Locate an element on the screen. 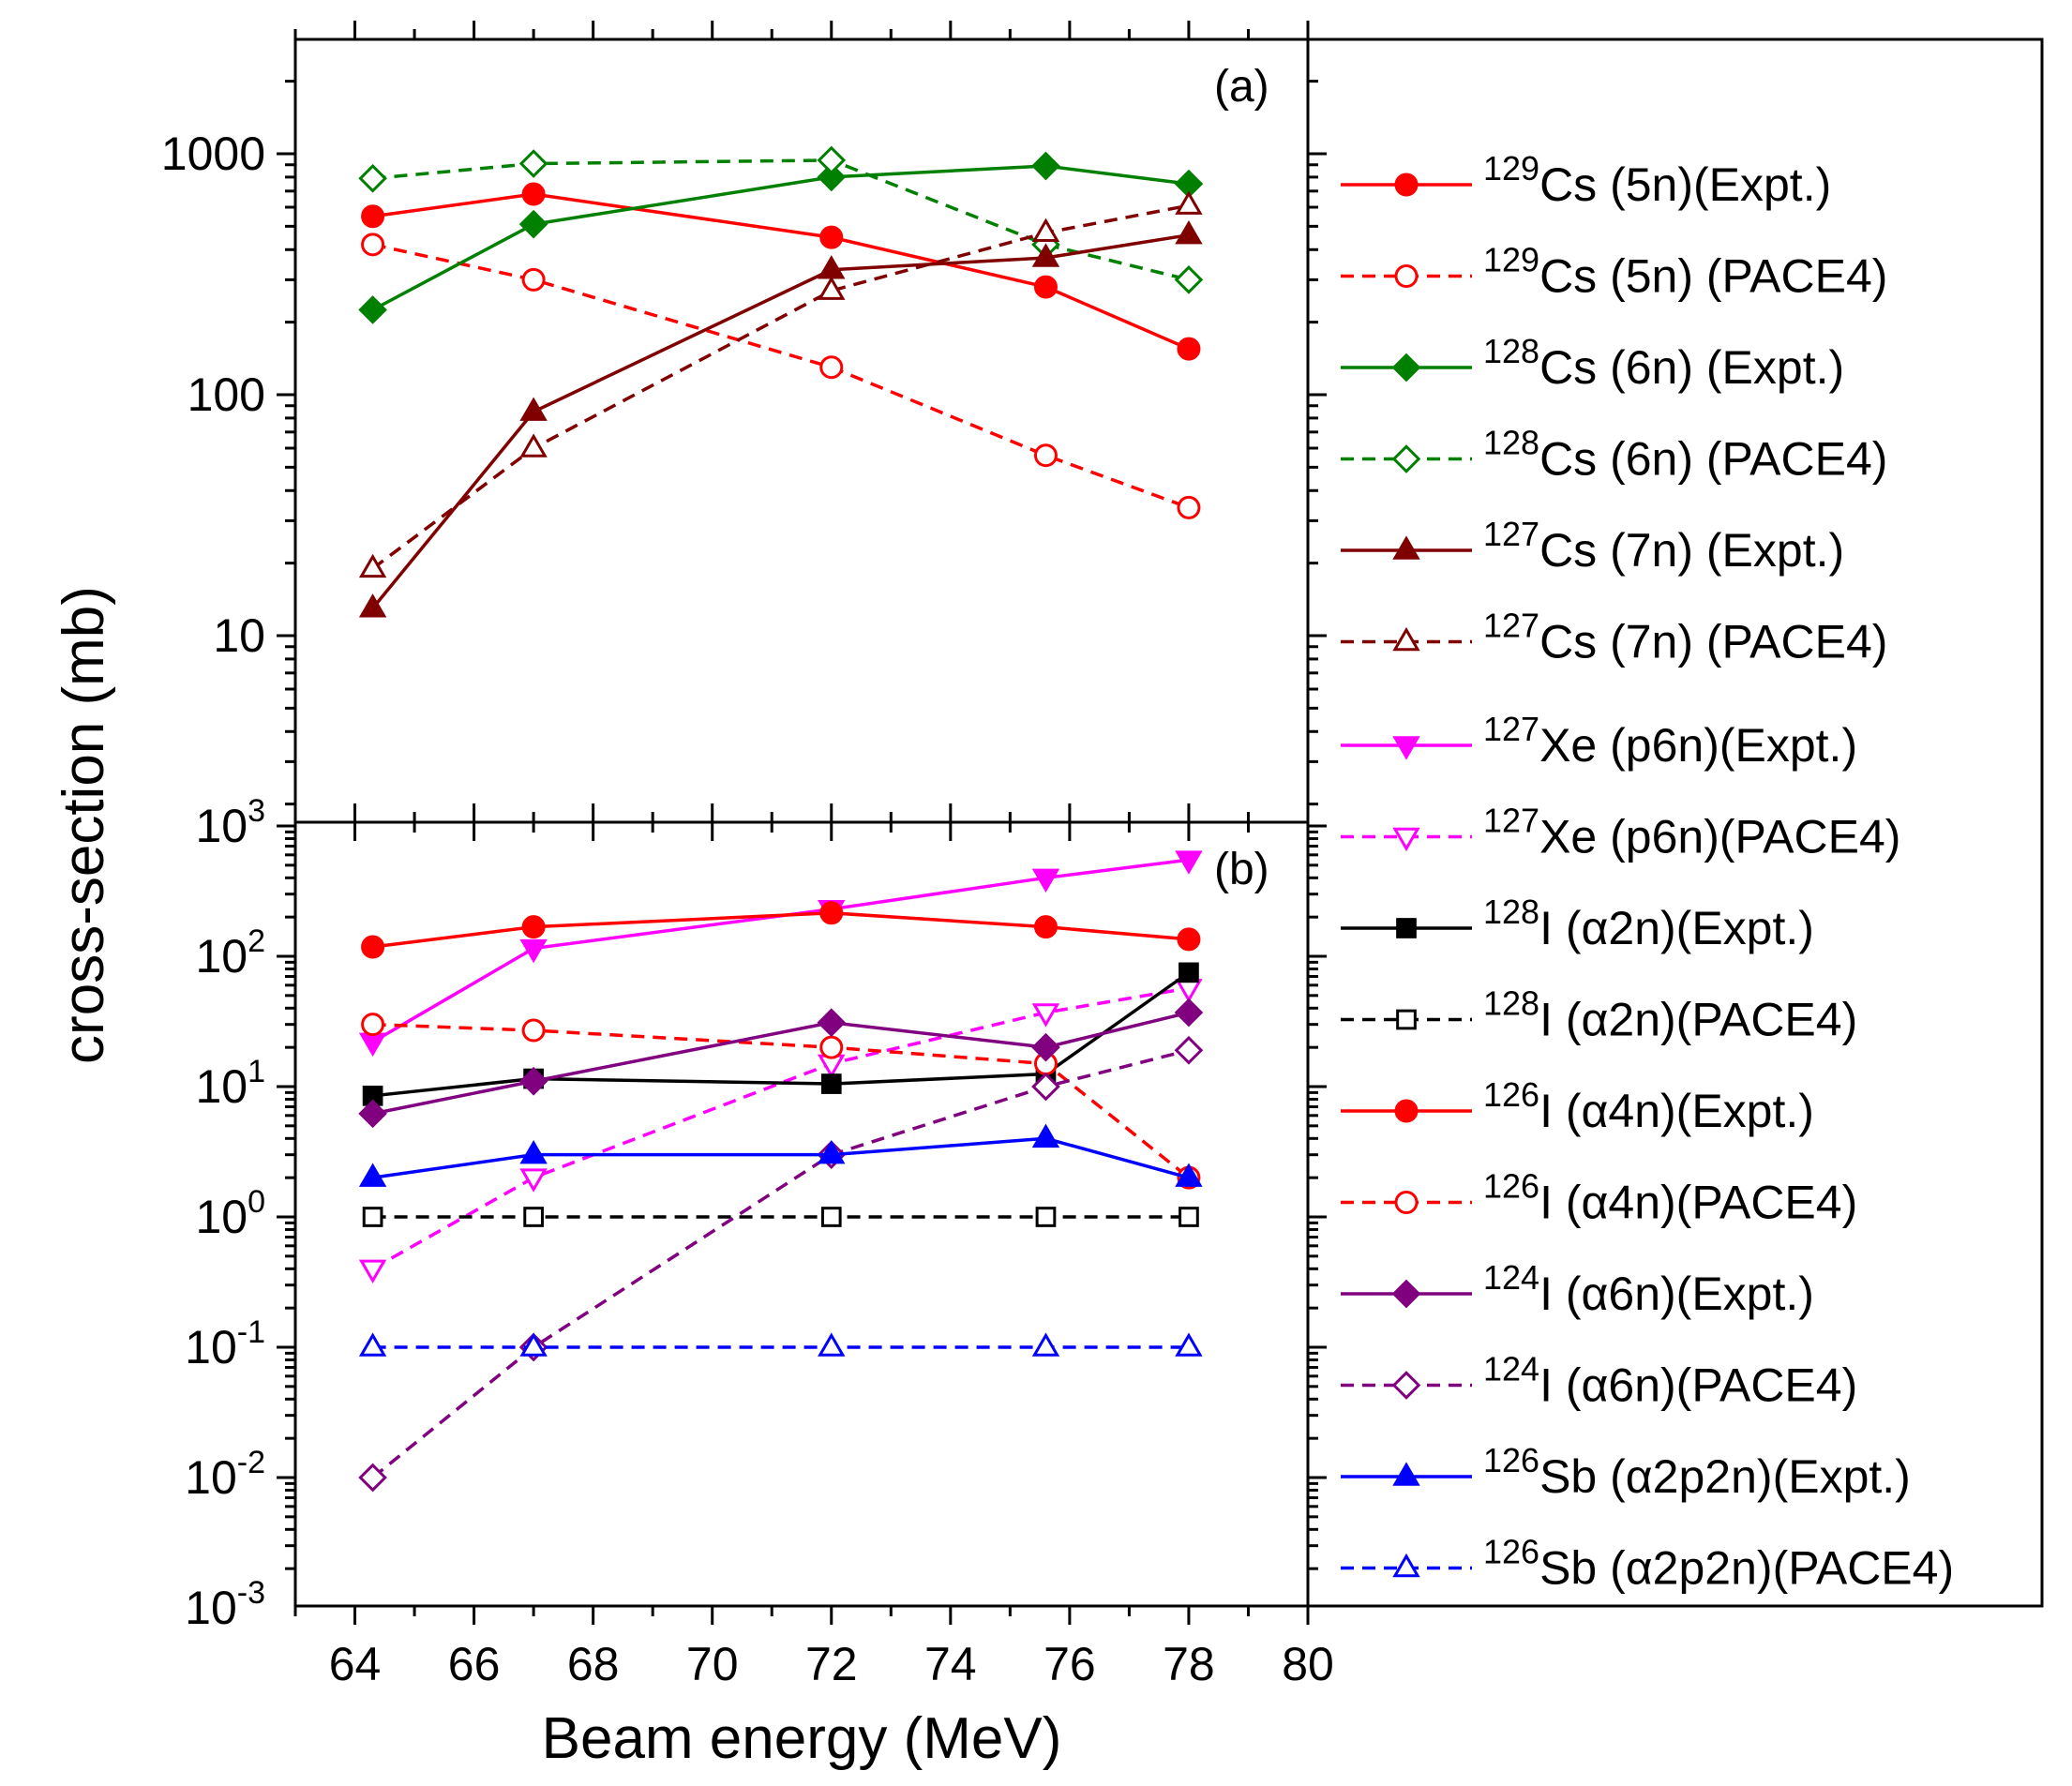 The height and width of the screenshot is (1786, 2072). legend-label: 127Xe (p6n)(Expt.) is located at coordinates (1670, 741).